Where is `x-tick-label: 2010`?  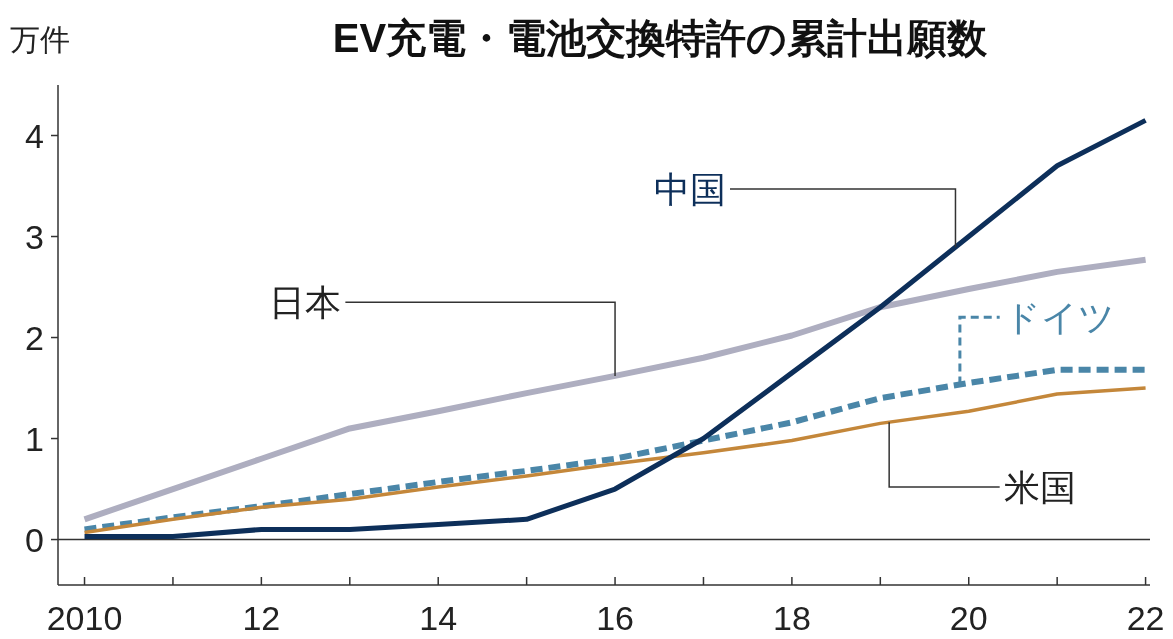 x-tick-label: 2010 is located at coordinates (84, 618).